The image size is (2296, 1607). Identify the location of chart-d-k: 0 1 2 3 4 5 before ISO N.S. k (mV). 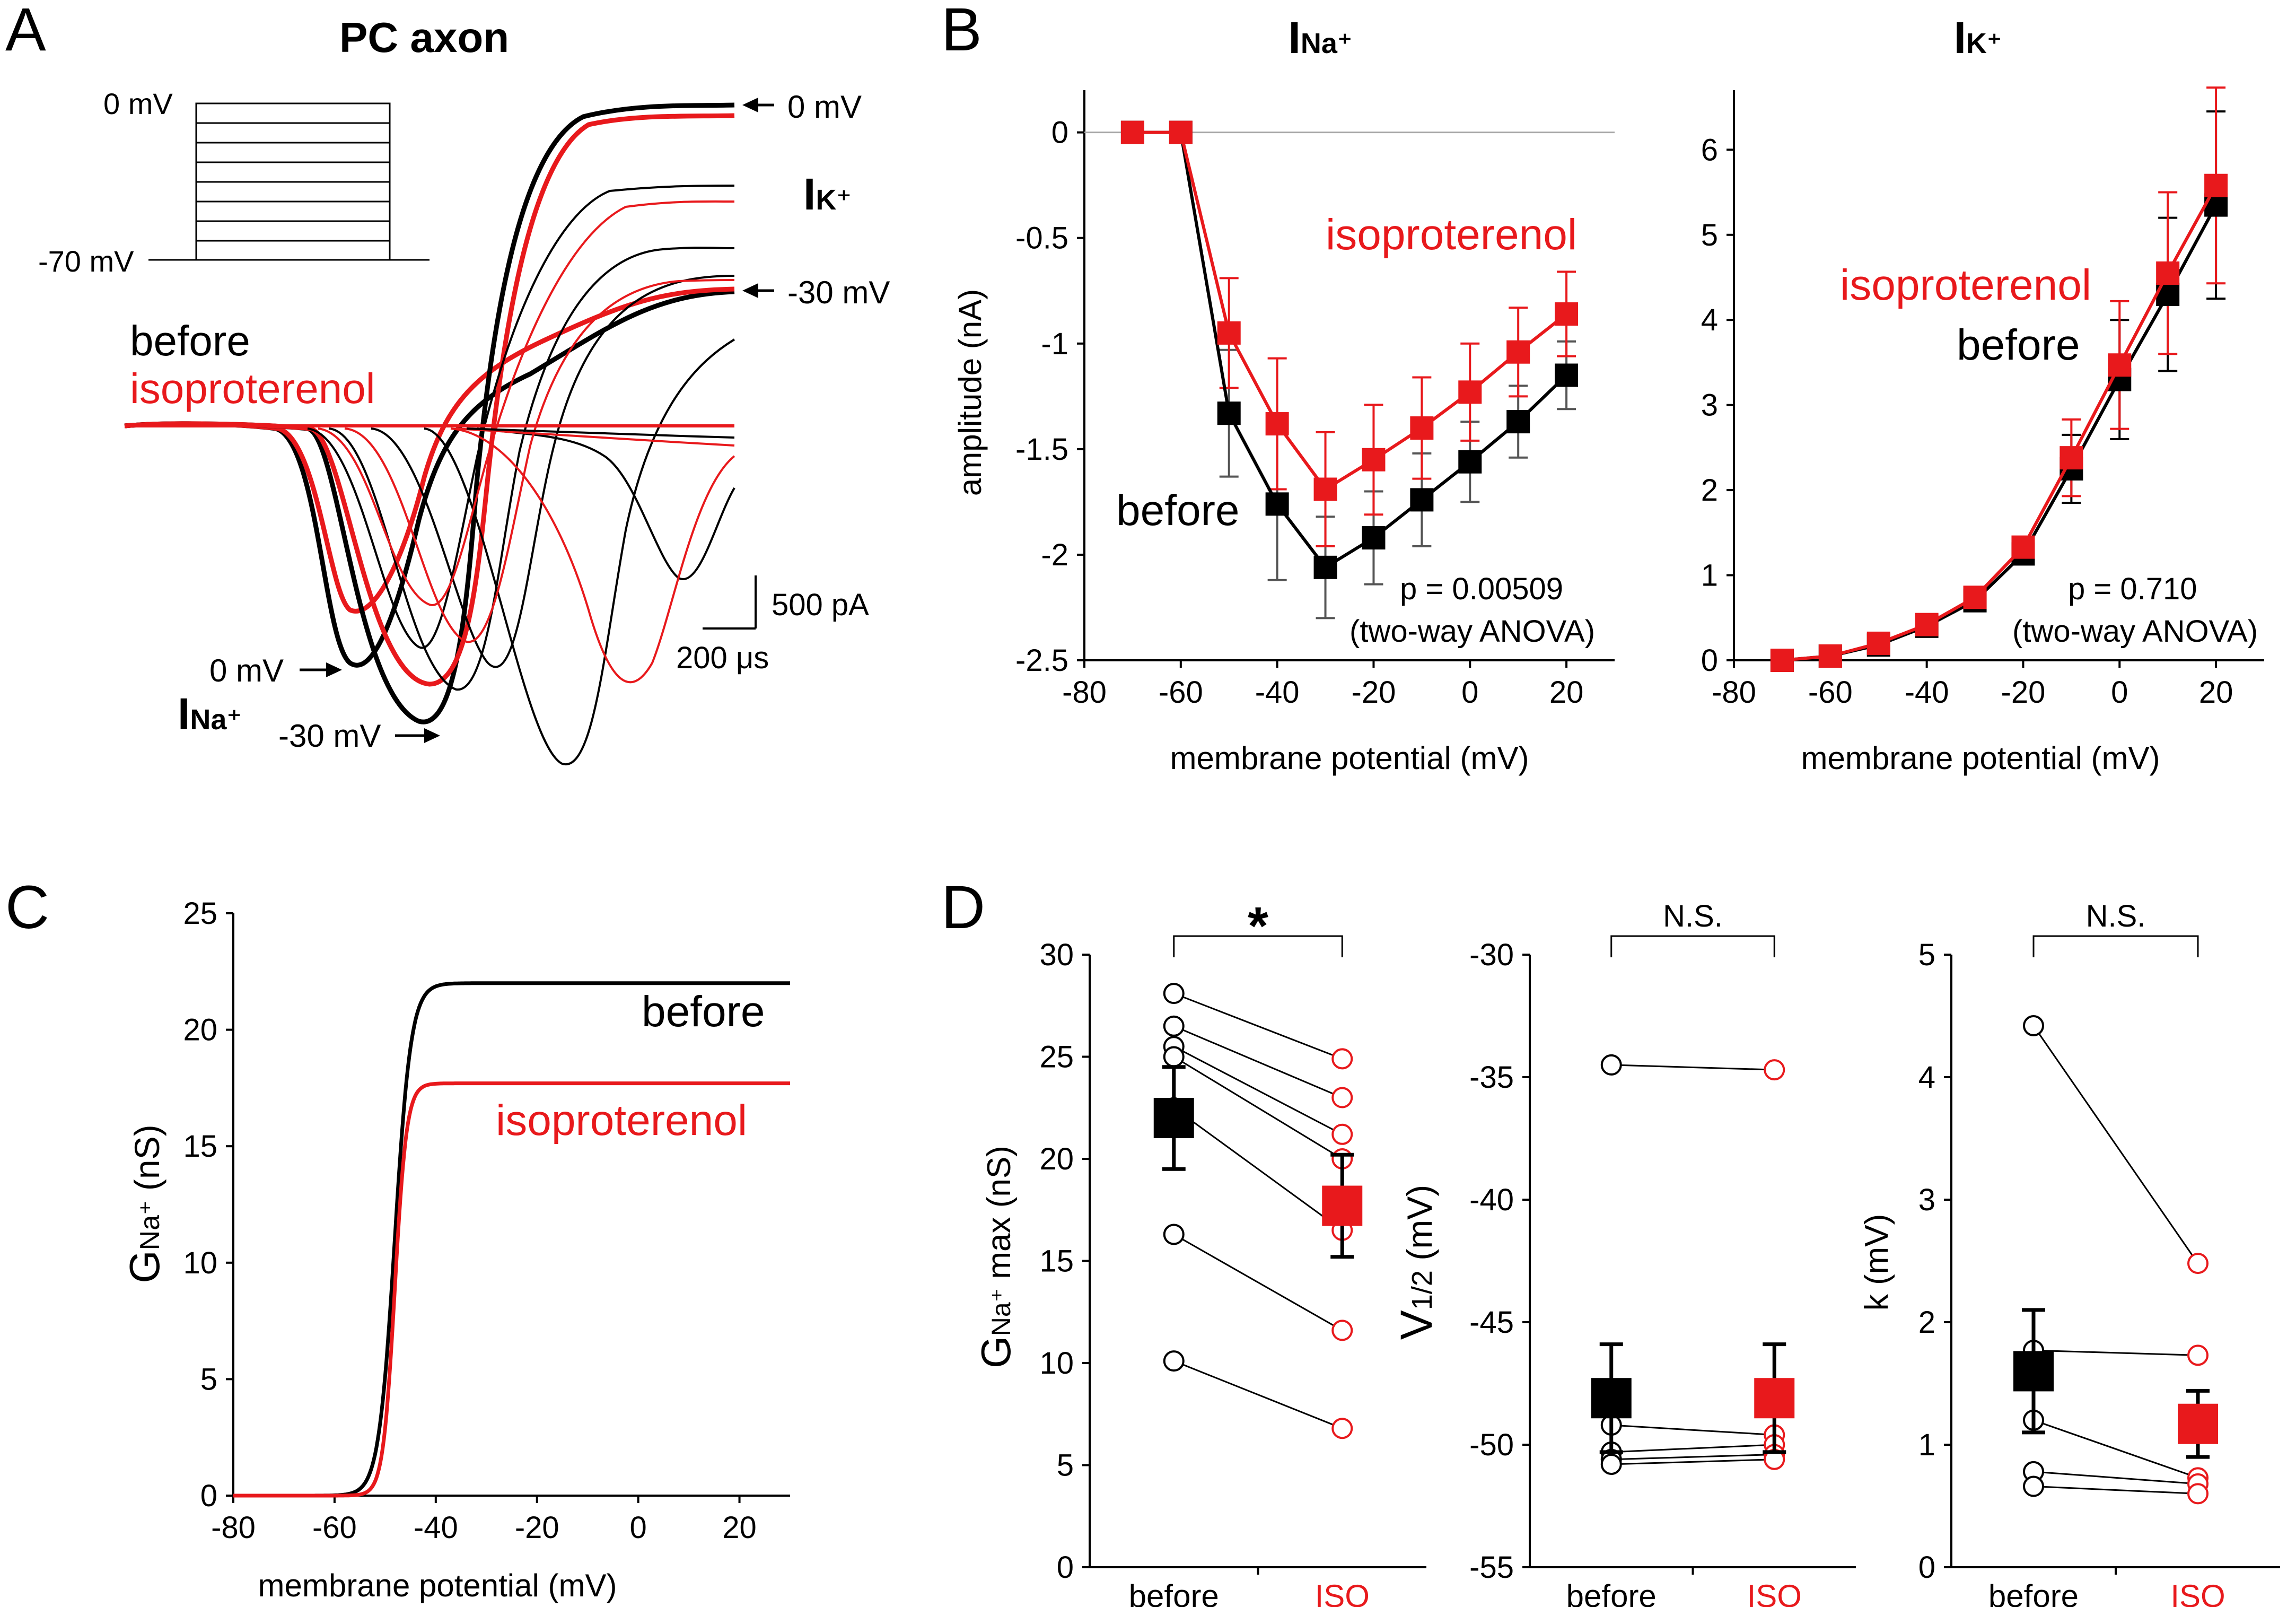
(2069, 1253).